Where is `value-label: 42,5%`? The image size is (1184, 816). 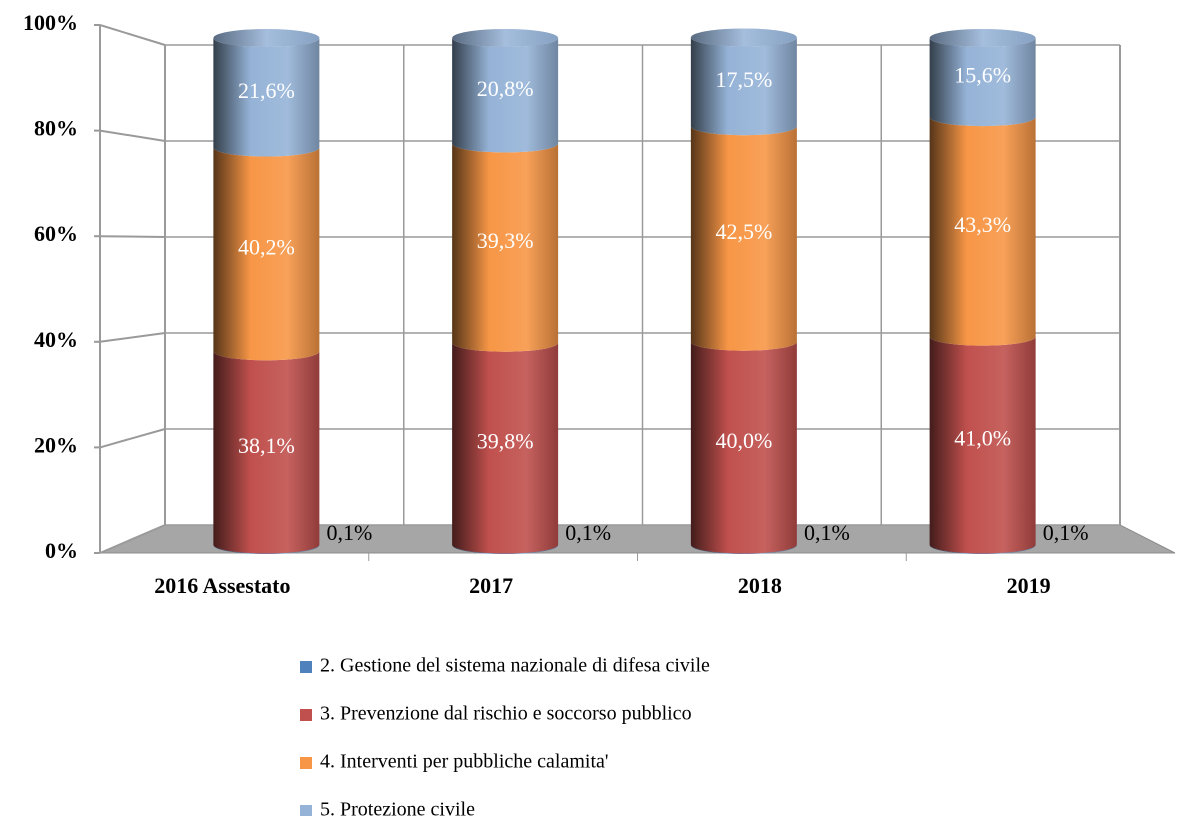
value-label: 42,5% is located at coordinates (743, 231).